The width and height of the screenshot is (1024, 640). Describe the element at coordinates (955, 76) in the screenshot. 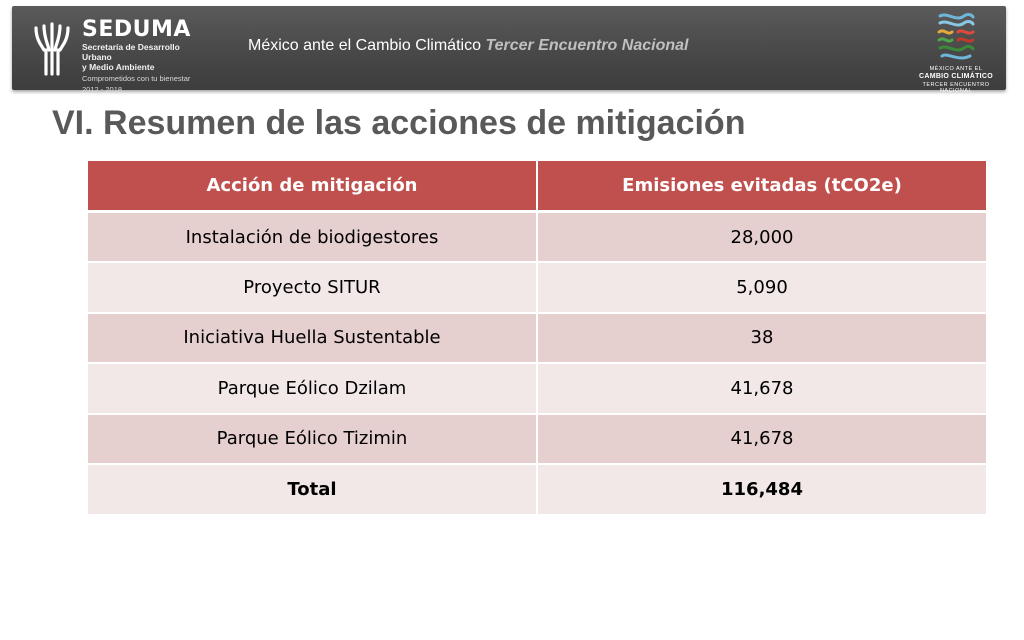

I see `right-logo-line2: CAMBIO CLIMÁTICO` at that location.